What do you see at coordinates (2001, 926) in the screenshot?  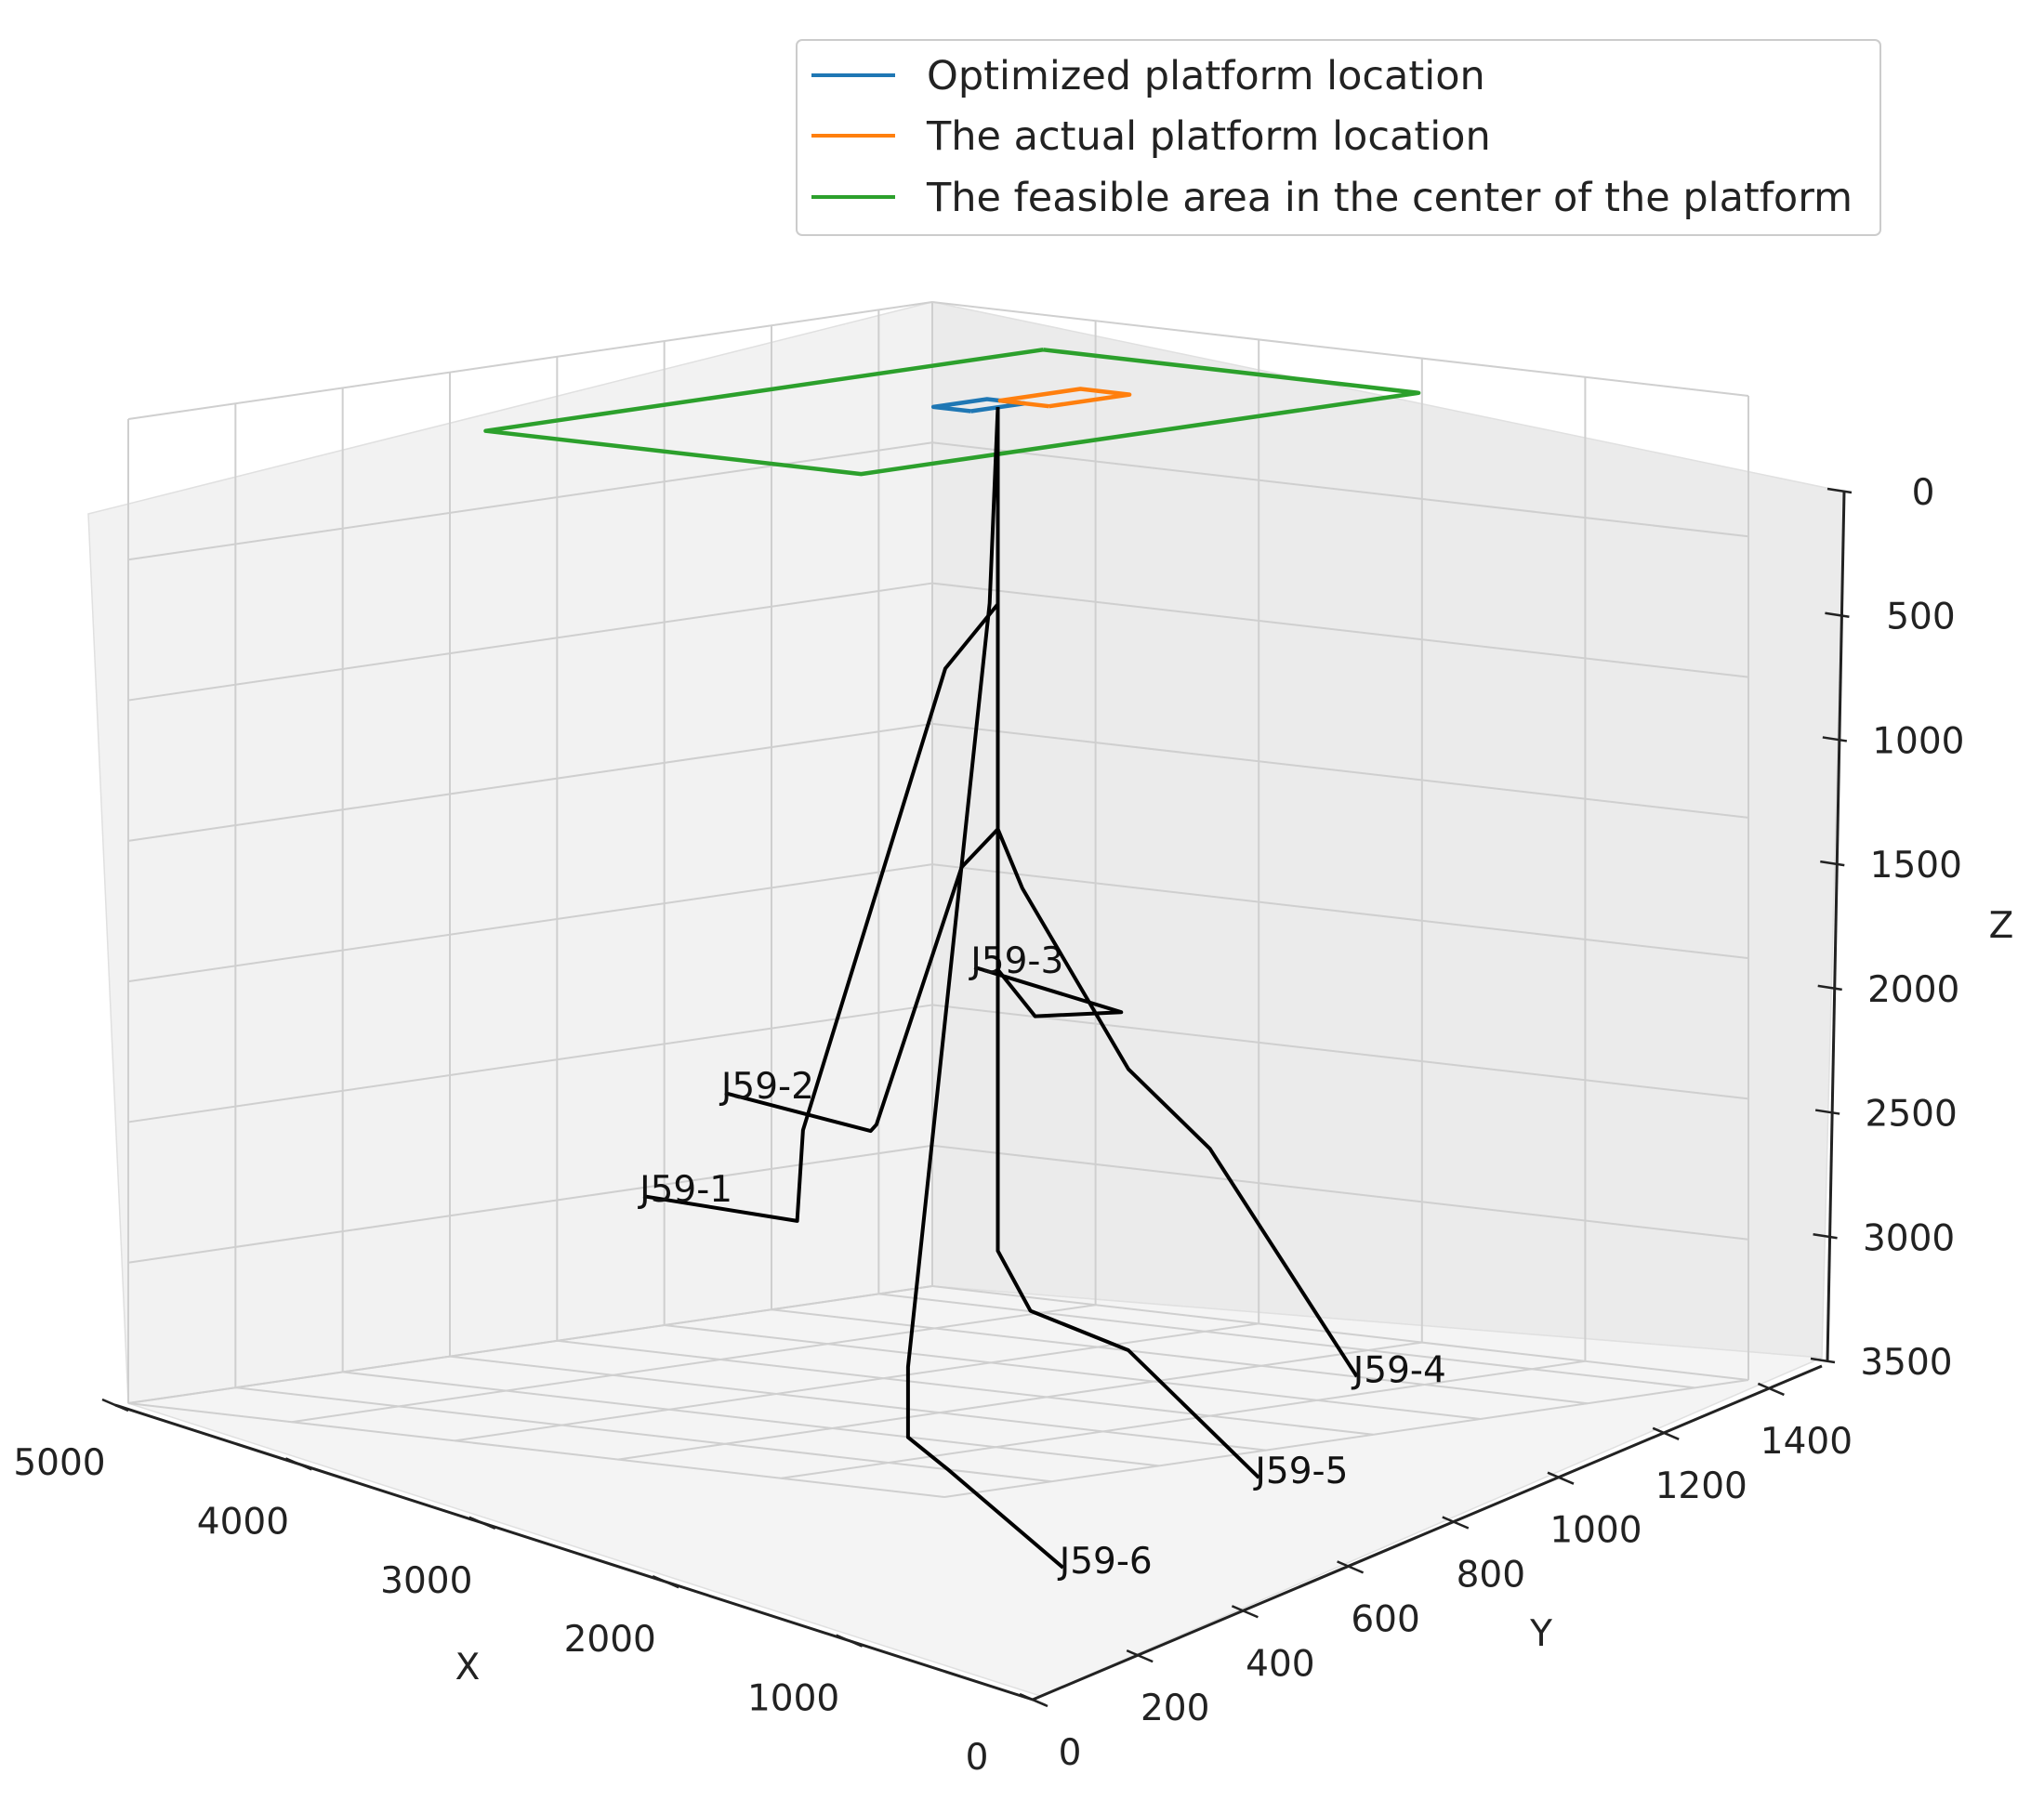 I see `z-axis-label: Z` at bounding box center [2001, 926].